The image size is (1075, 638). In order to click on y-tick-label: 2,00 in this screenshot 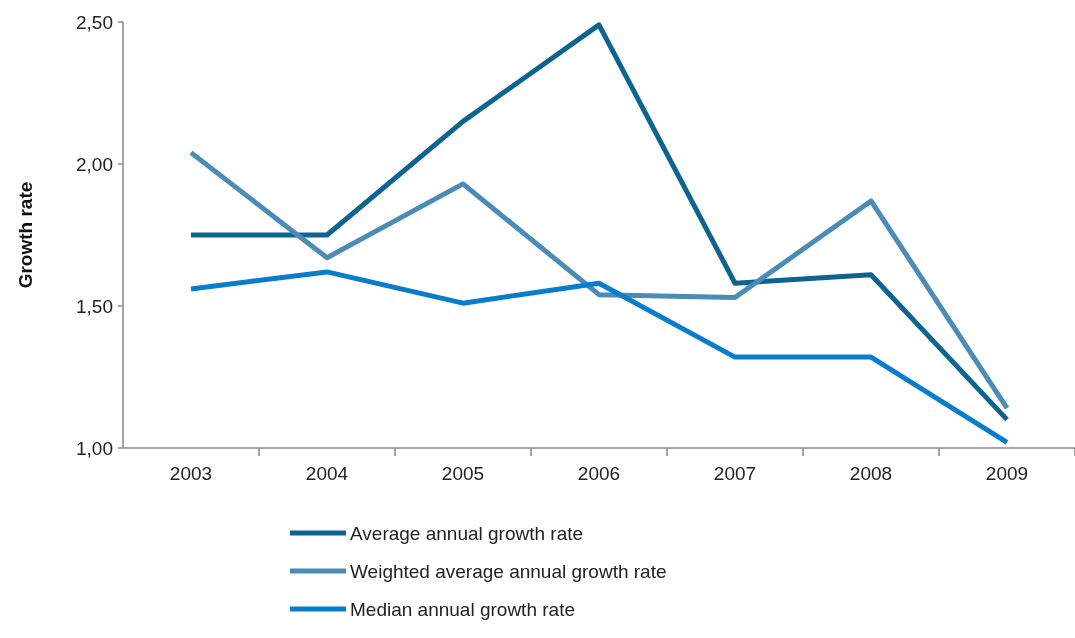, I will do `click(94, 164)`.